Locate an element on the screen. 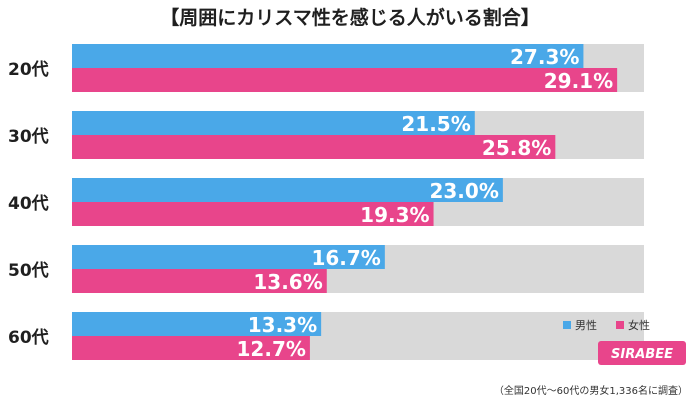 This screenshot has height=418, width=700. value-label: 13.3% is located at coordinates (282, 325).